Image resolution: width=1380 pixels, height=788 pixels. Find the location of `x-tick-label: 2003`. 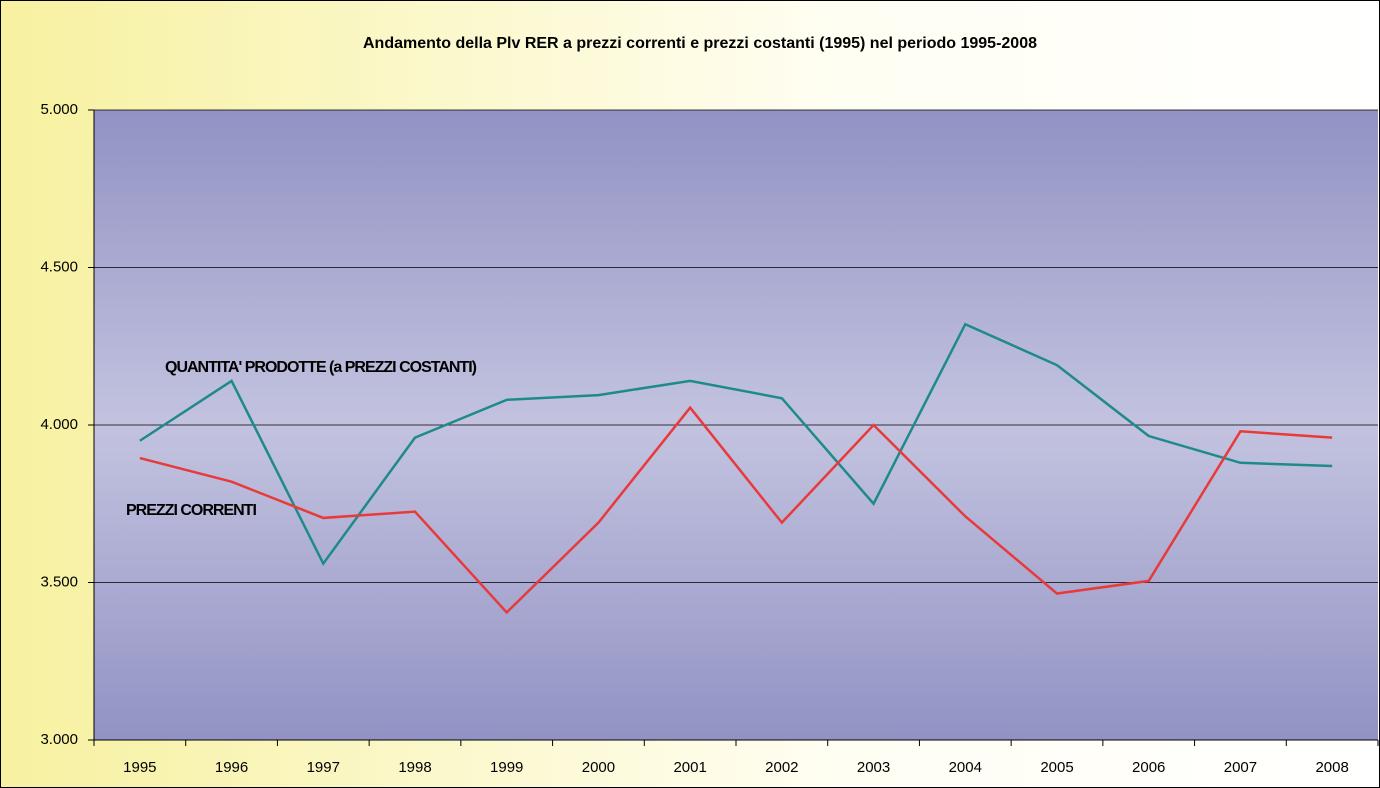

x-tick-label: 2003 is located at coordinates (873, 767).